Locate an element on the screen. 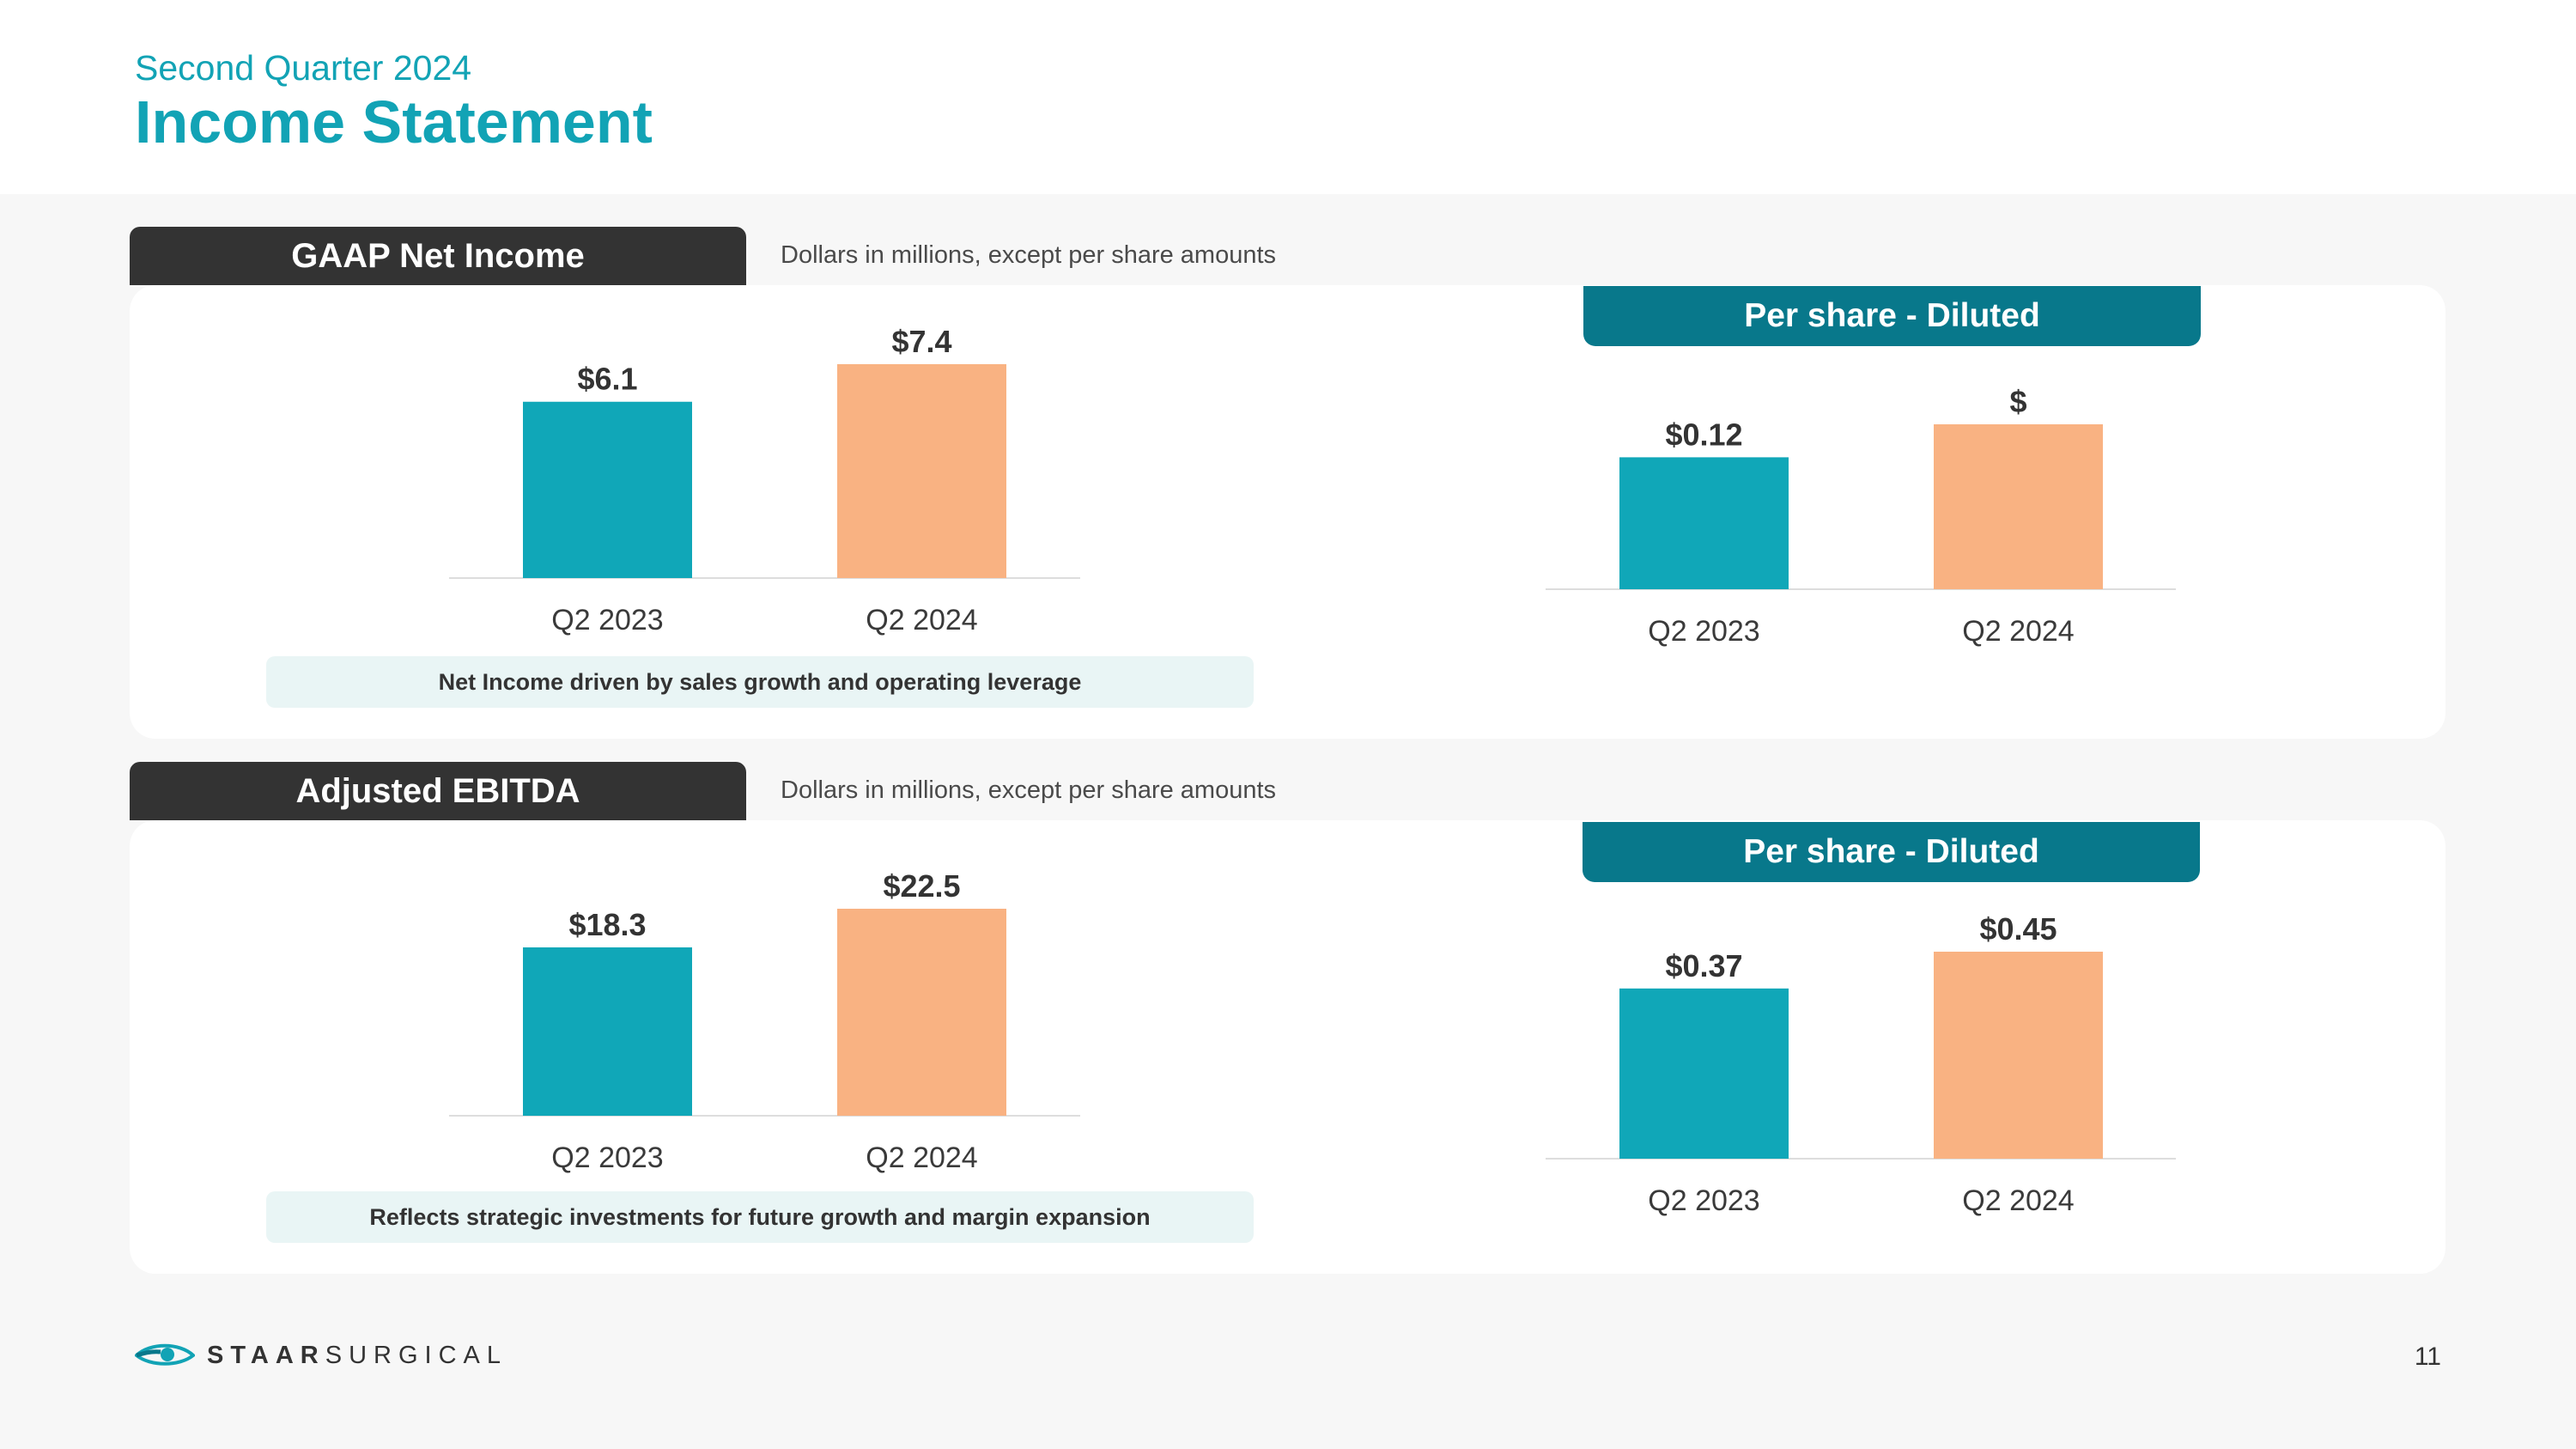  logo-wordmark: STAARSURGICAL is located at coordinates (357, 1356).